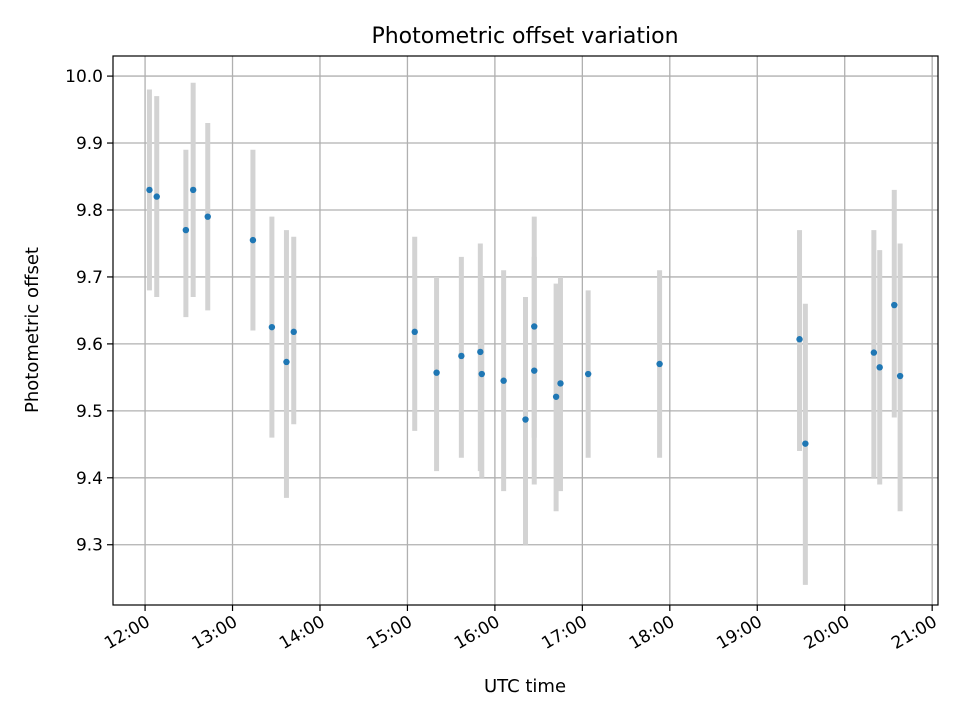  I want to click on y-tick-label: 9.7, so click(89, 278).